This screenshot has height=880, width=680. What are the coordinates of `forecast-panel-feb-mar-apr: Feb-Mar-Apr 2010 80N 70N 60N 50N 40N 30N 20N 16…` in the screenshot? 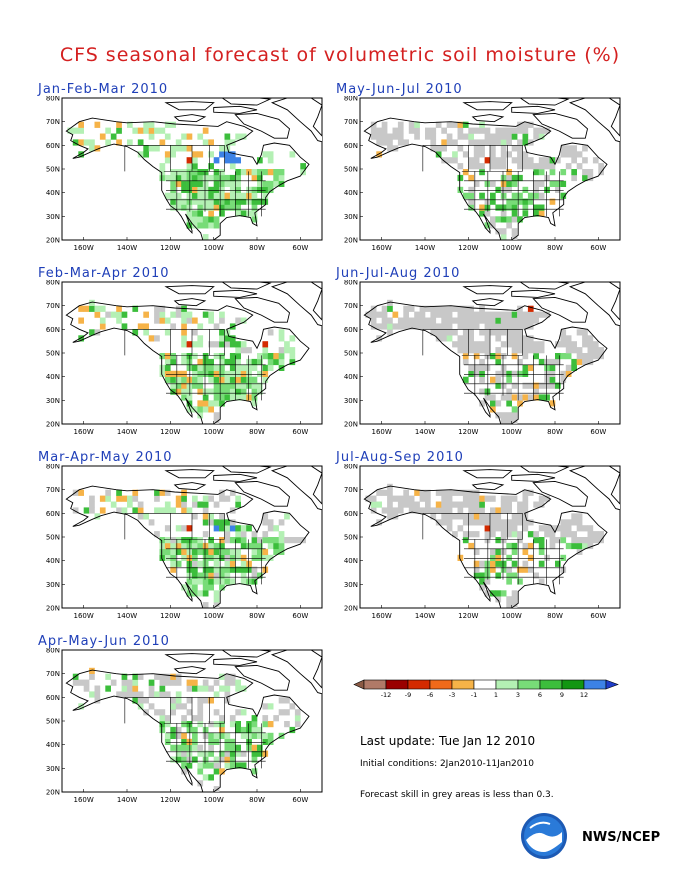 It's located at (196, 368).